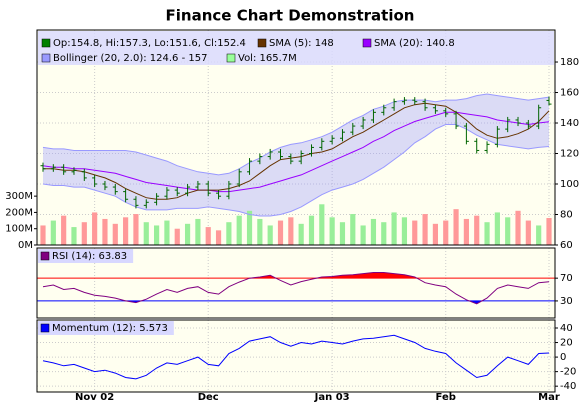  Describe the element at coordinates (569, 62) in the screenshot. I see `y-tick-label: 180` at that location.